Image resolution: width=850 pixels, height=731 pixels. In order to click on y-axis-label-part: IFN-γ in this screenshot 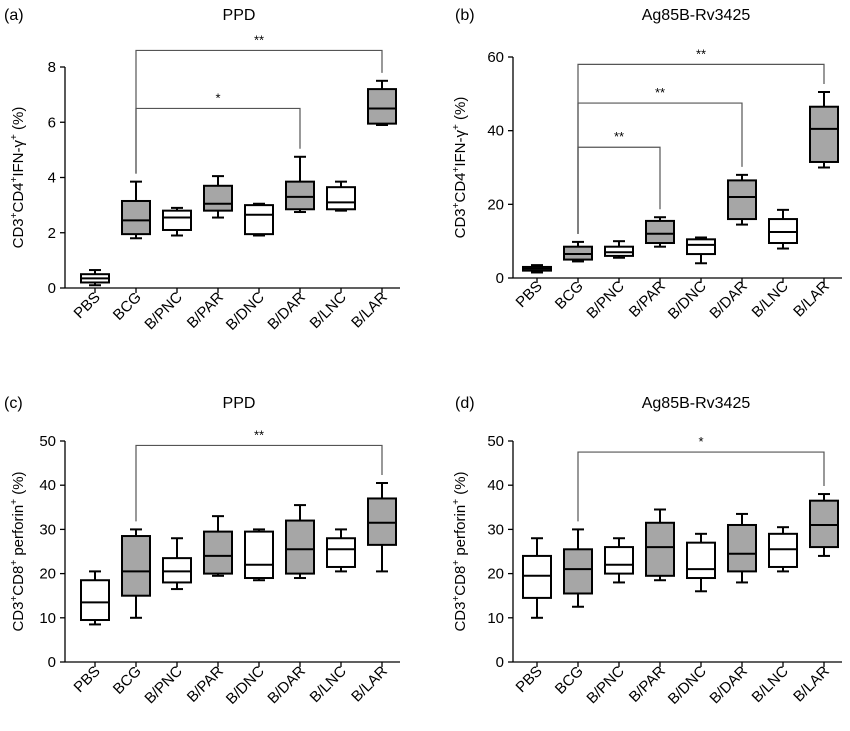, I will do `click(18, 157)`.